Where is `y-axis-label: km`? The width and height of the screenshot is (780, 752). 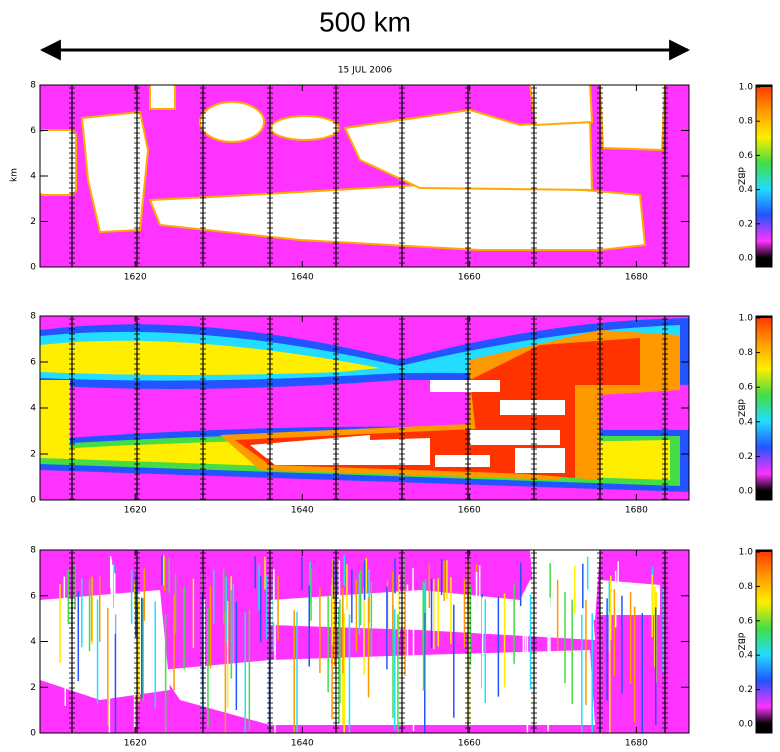 y-axis-label: km is located at coordinates (15, 175).